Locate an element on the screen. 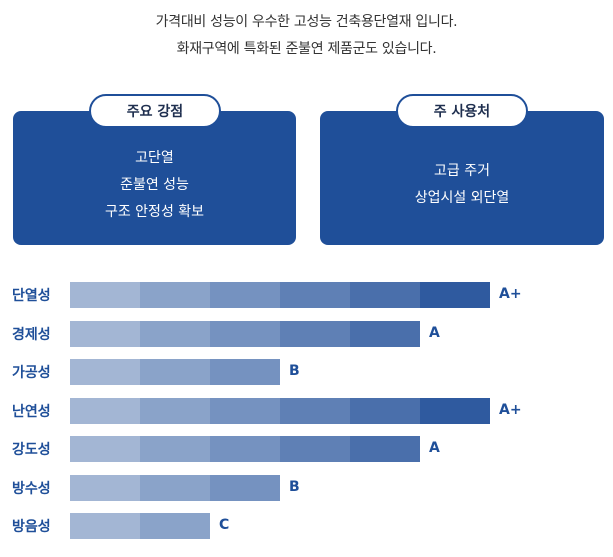  rating-row: 경제성 A is located at coordinates (306, 334).